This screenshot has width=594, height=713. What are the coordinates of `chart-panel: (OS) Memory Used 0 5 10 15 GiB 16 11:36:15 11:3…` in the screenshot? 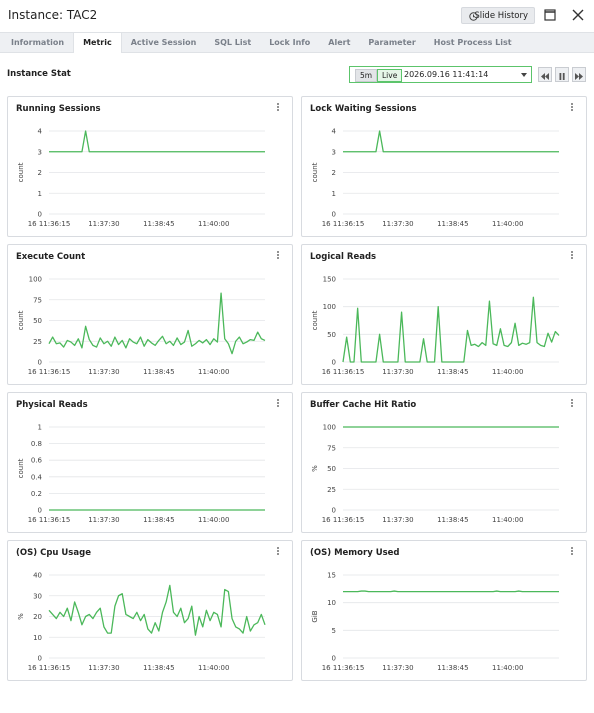 It's located at (444, 610).